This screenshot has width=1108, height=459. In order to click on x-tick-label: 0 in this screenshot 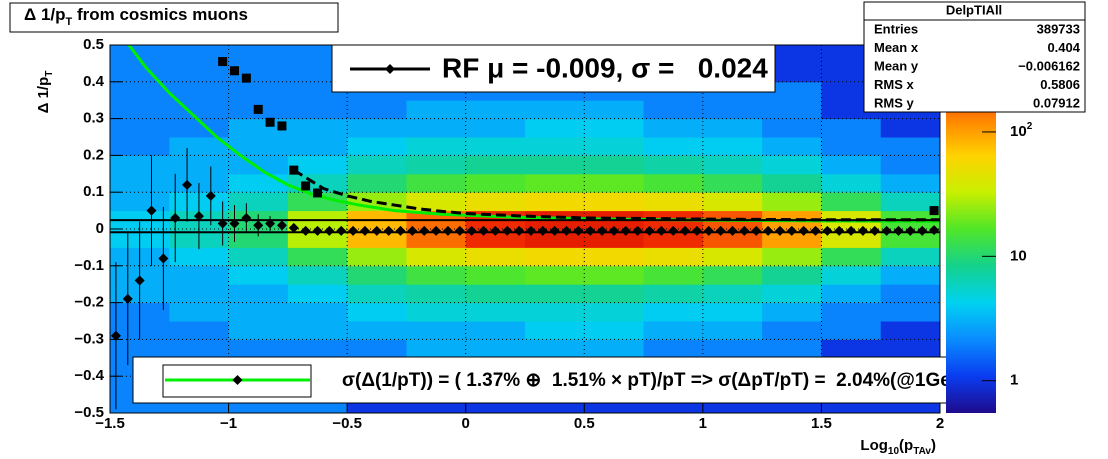, I will do `click(466, 423)`.